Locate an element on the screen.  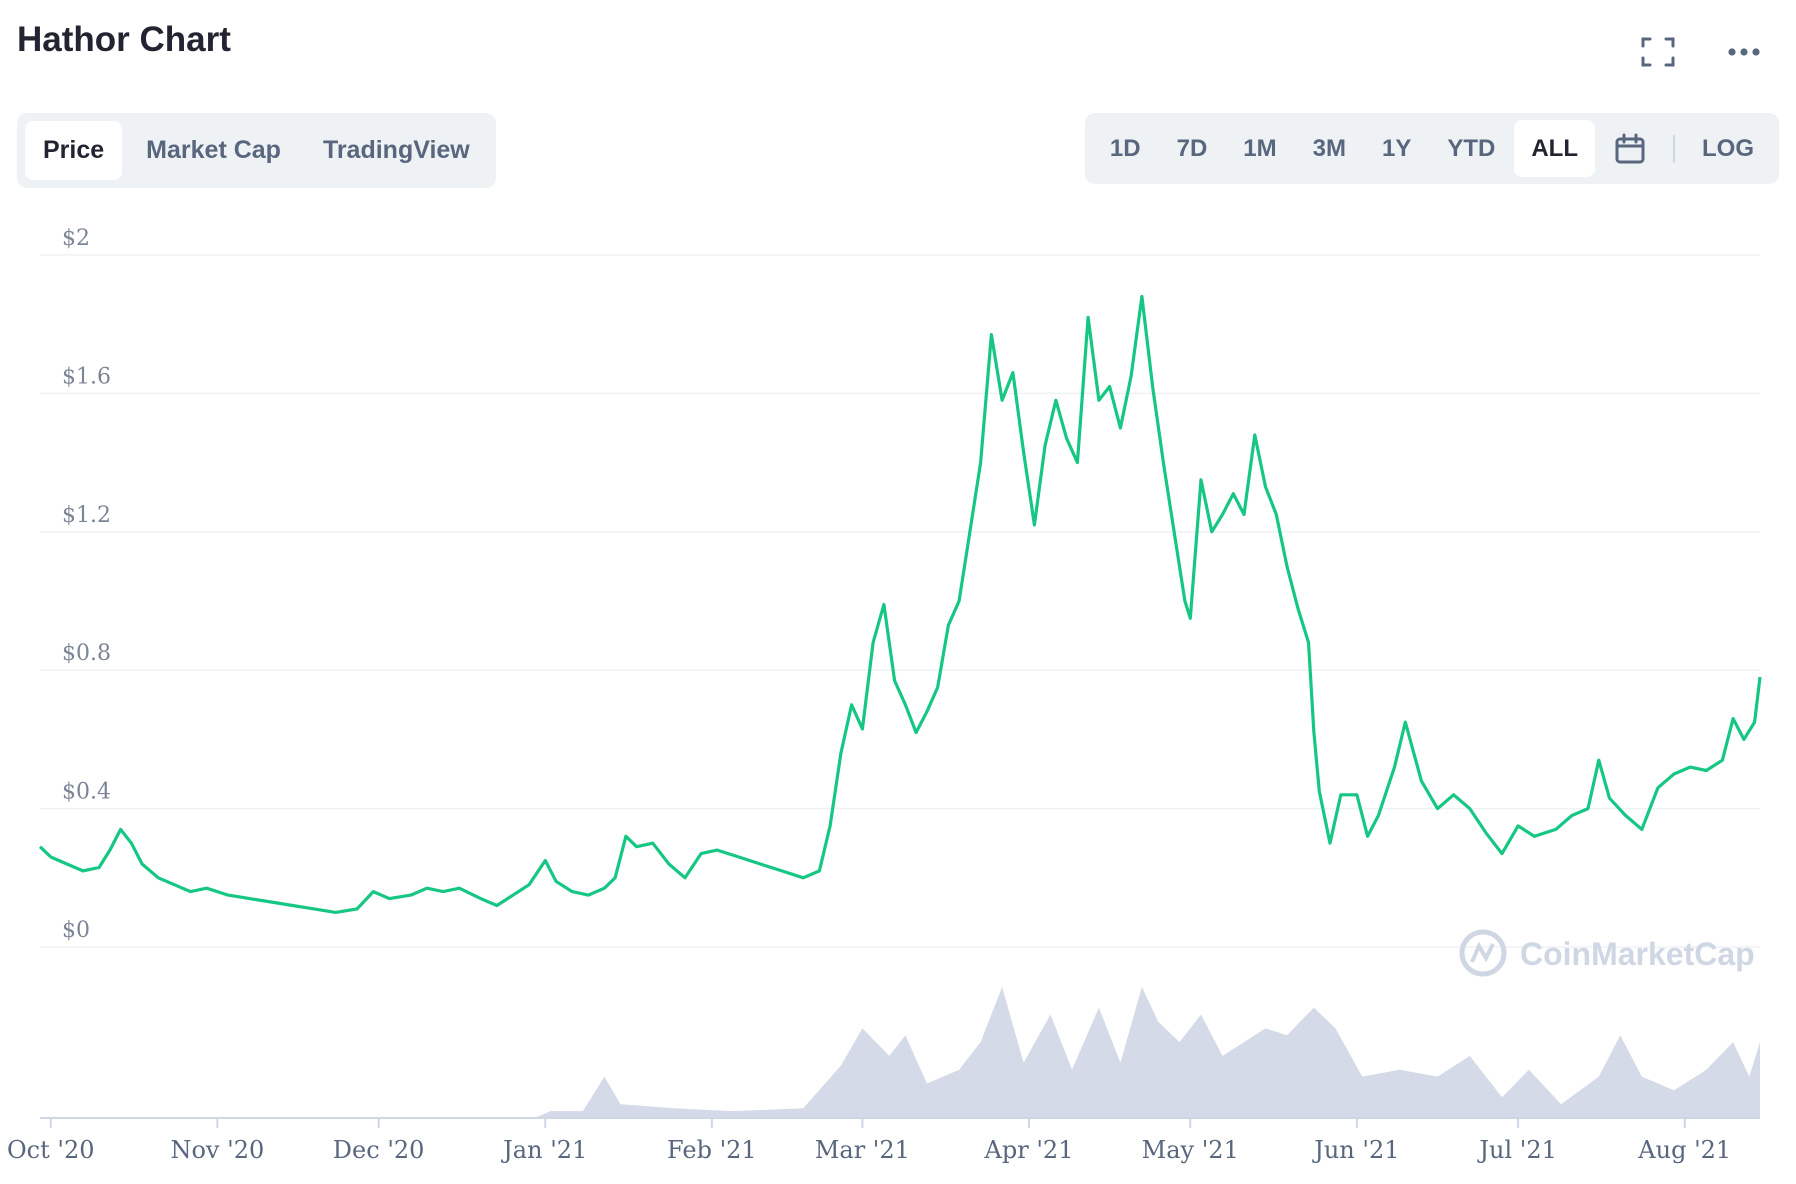
x-tick-label: Nov '20 is located at coordinates (217, 1150).